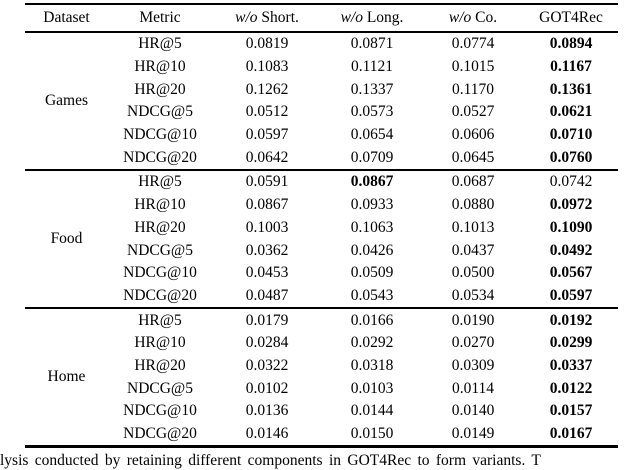 The height and width of the screenshot is (470, 640). Describe the element at coordinates (267, 295) in the screenshot. I see `value-cell: 0.0487` at that location.